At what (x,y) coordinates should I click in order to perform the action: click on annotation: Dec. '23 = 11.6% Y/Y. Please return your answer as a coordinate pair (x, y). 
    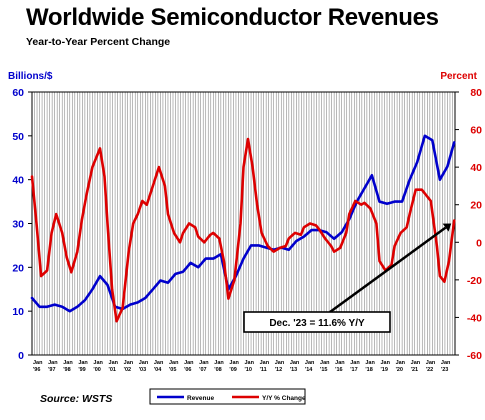
    Looking at the image, I should click on (347, 278).